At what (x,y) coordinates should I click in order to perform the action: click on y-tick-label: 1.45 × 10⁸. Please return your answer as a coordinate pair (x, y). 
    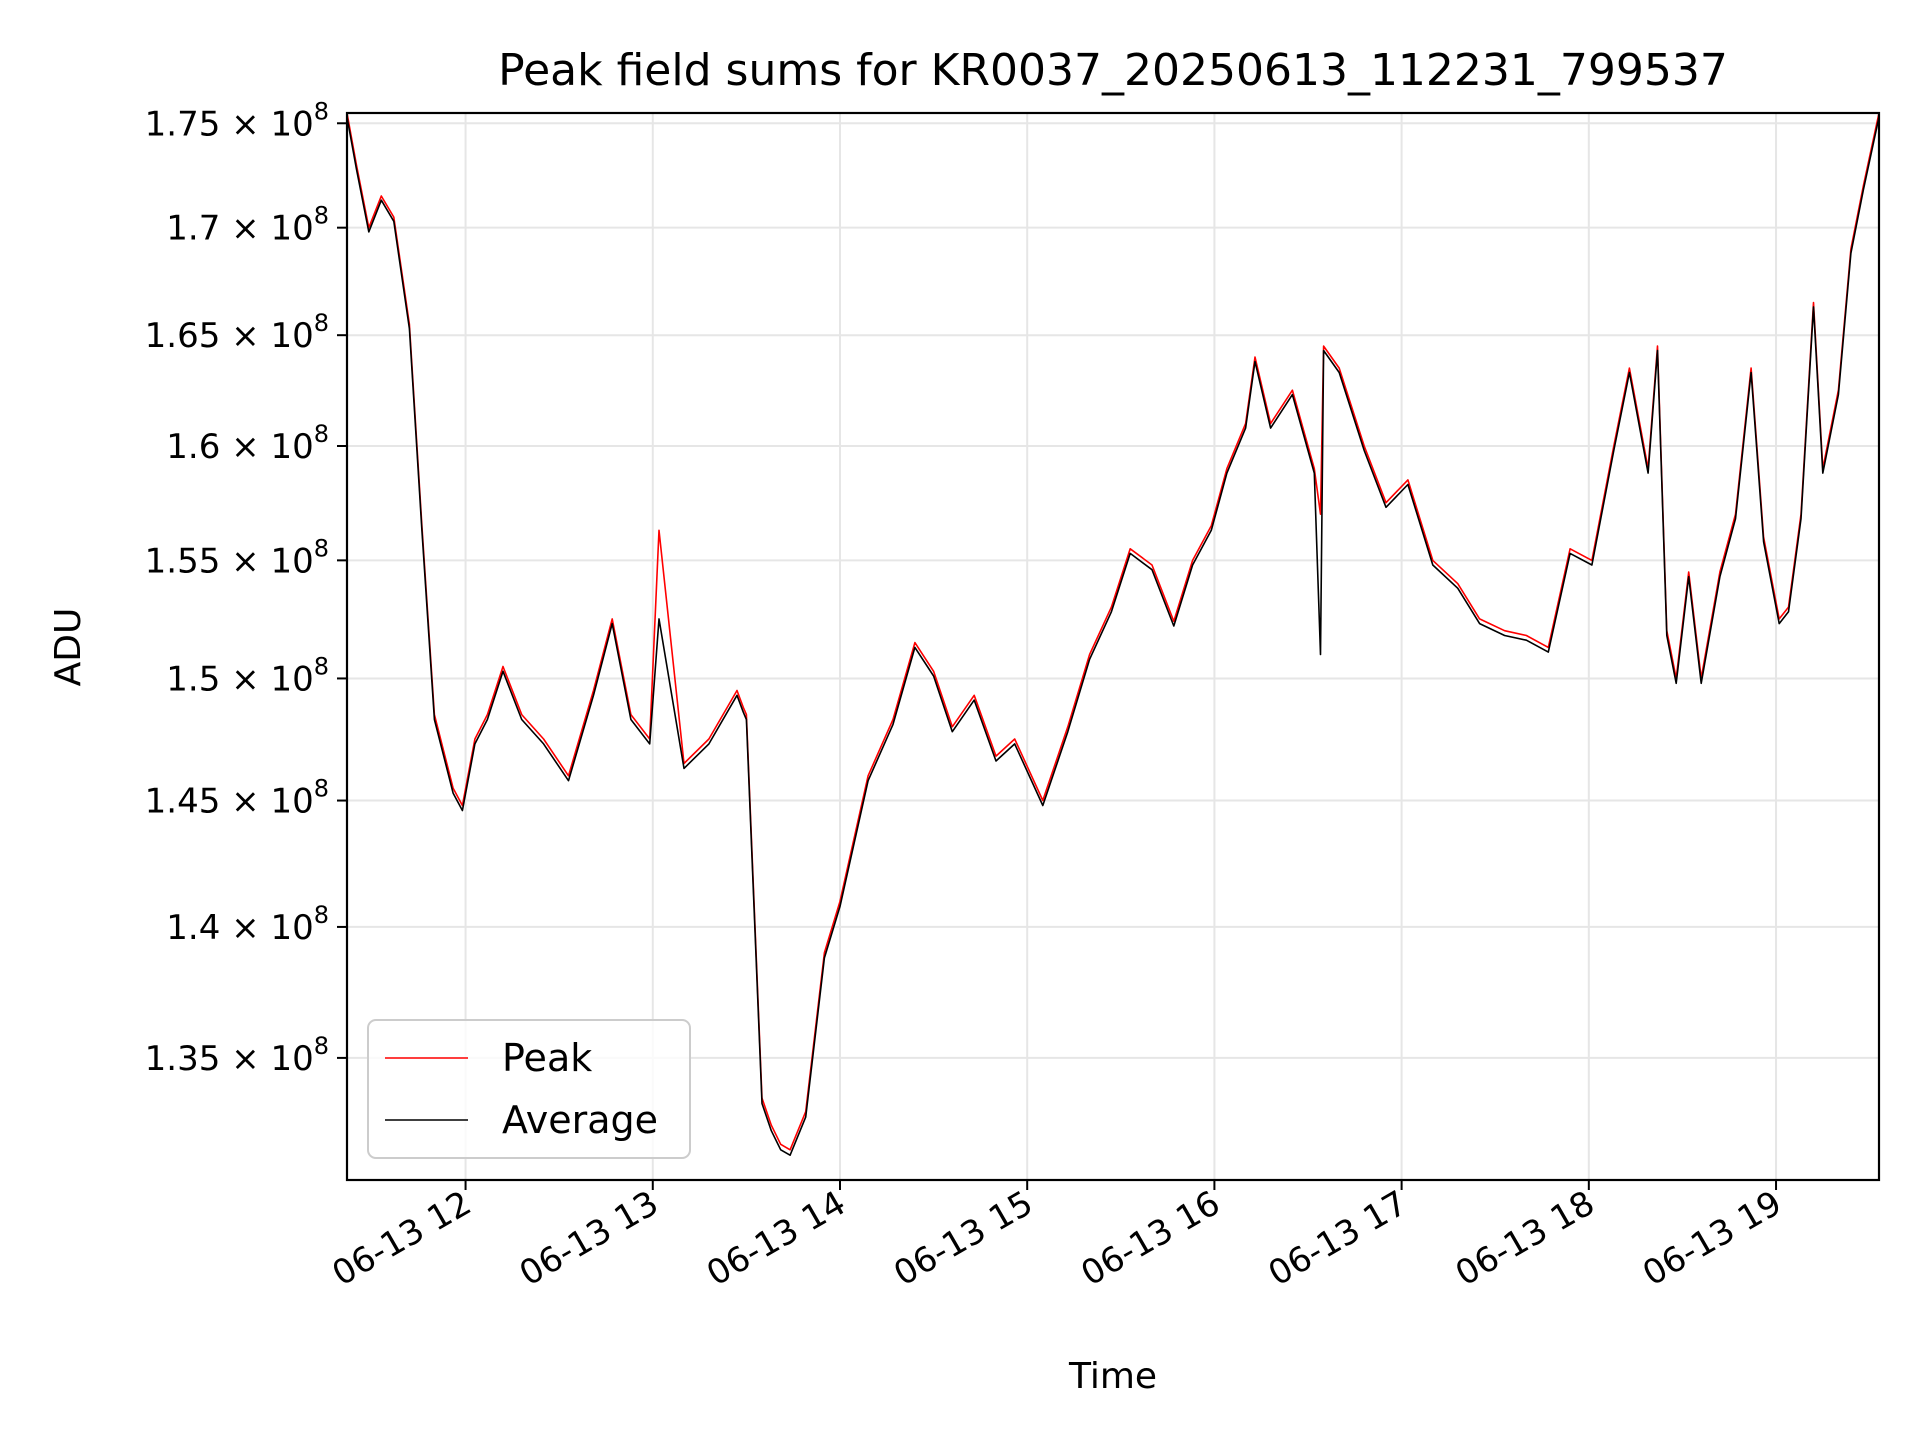
    Looking at the image, I should click on (237, 798).